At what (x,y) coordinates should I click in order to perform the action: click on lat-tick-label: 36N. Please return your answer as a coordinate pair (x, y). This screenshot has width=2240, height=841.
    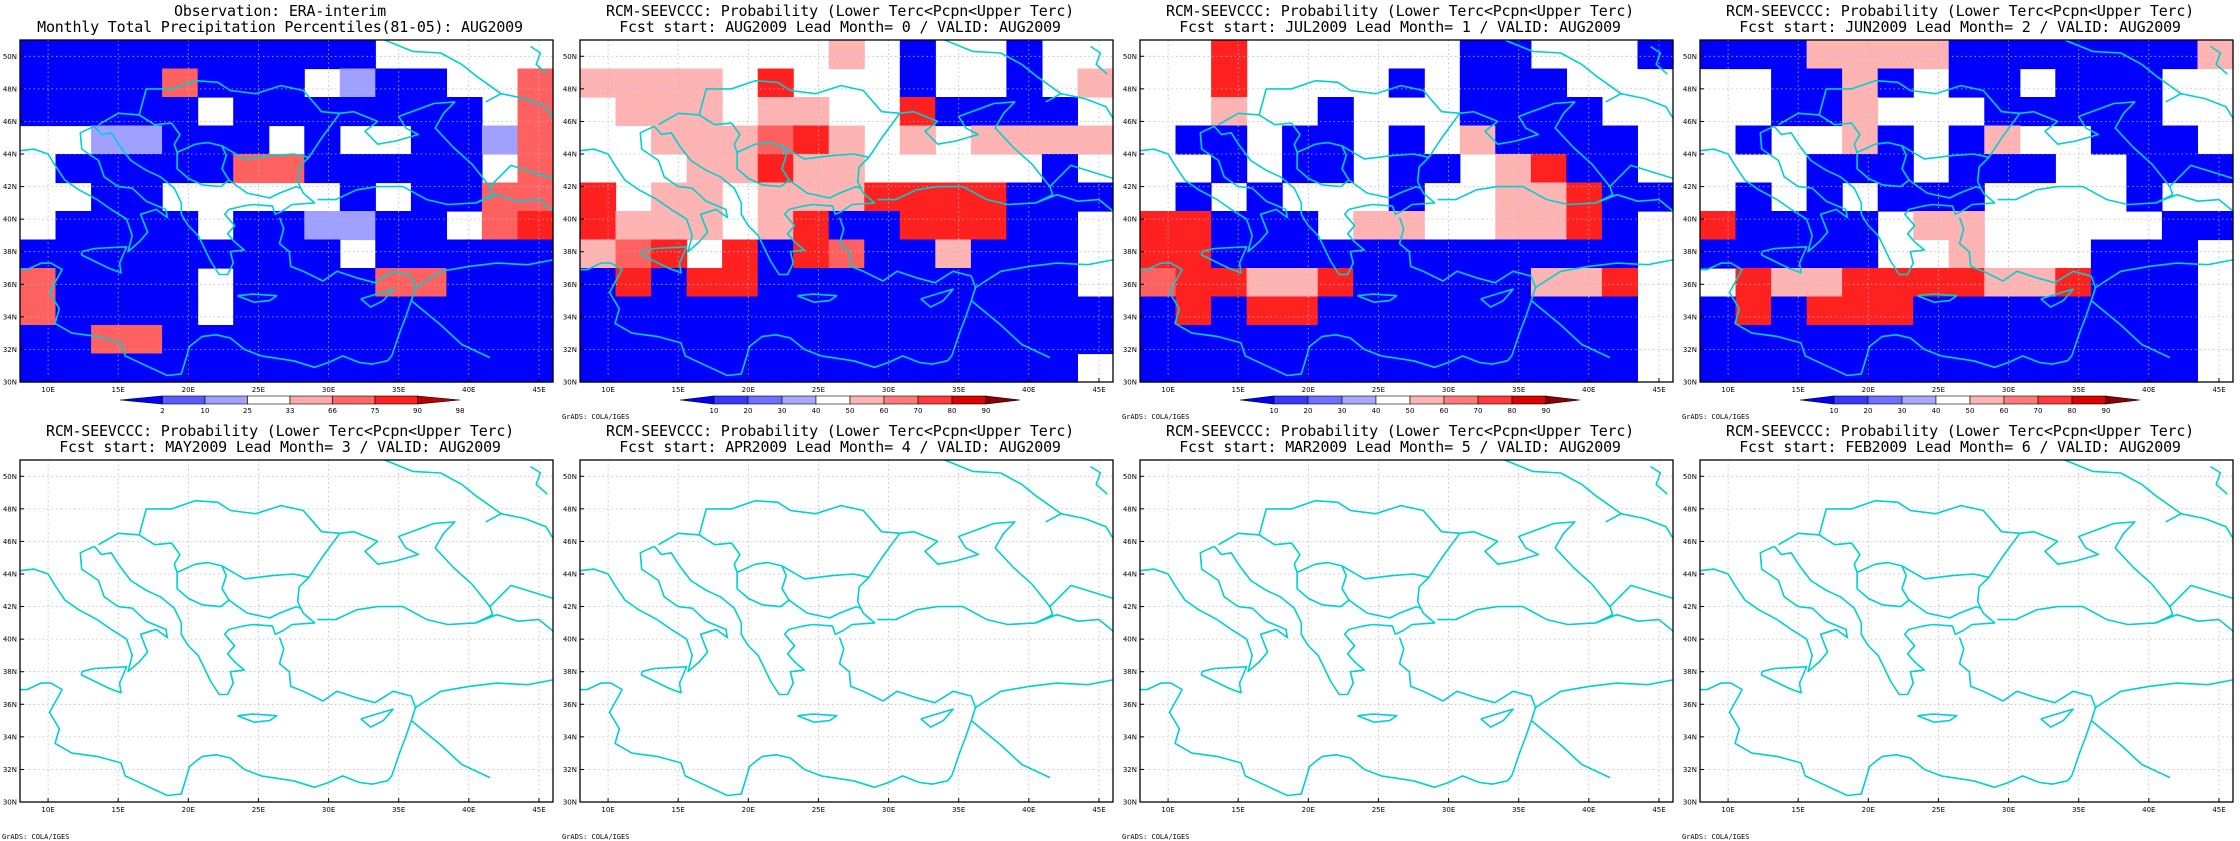
    Looking at the image, I should click on (1130, 705).